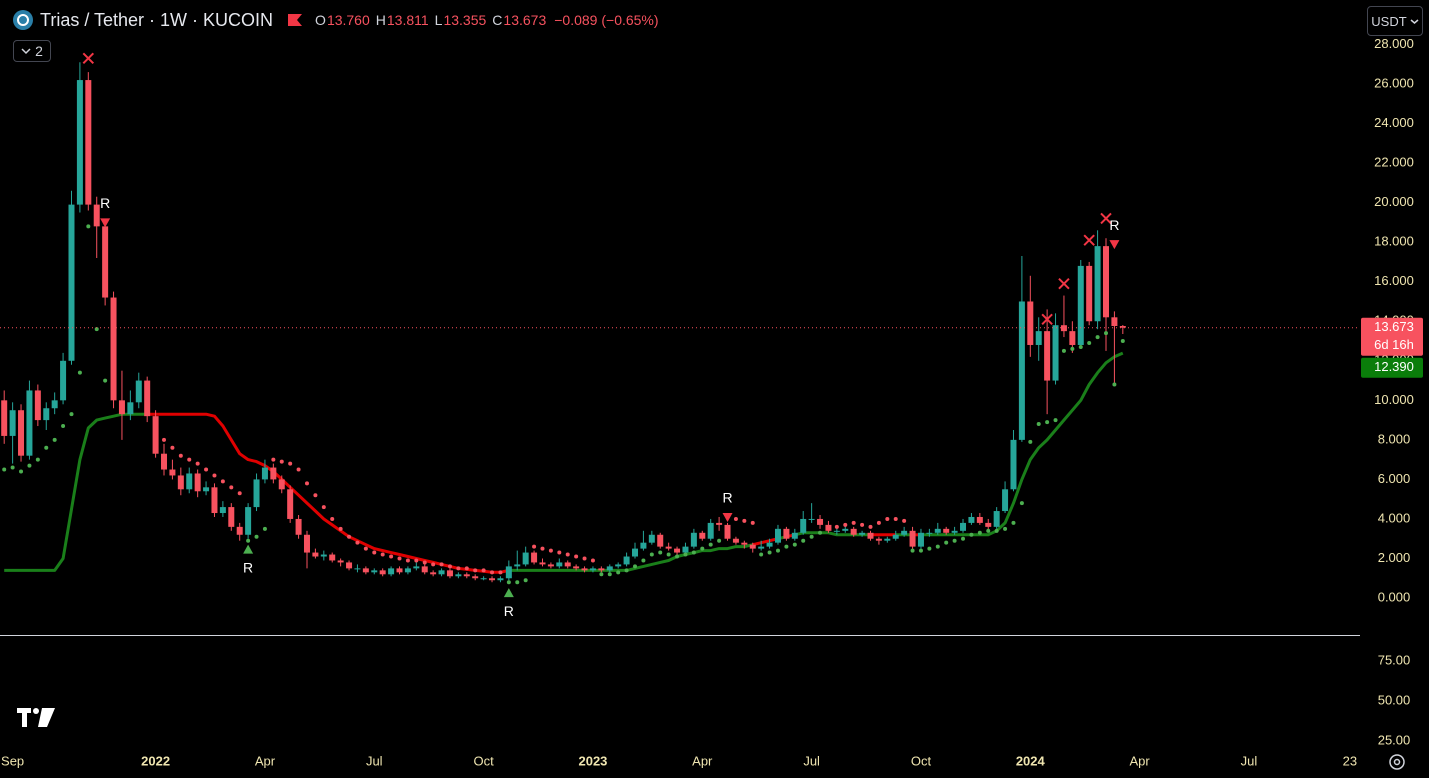 The height and width of the screenshot is (778, 1429). What do you see at coordinates (1394, 699) in the screenshot?
I see `lower-y-tick-label: 50.00` at bounding box center [1394, 699].